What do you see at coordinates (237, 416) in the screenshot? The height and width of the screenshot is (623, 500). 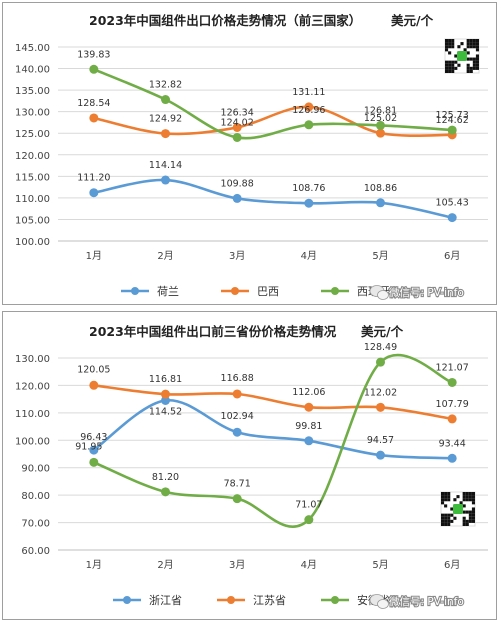 I see `data-label: 102.94` at bounding box center [237, 416].